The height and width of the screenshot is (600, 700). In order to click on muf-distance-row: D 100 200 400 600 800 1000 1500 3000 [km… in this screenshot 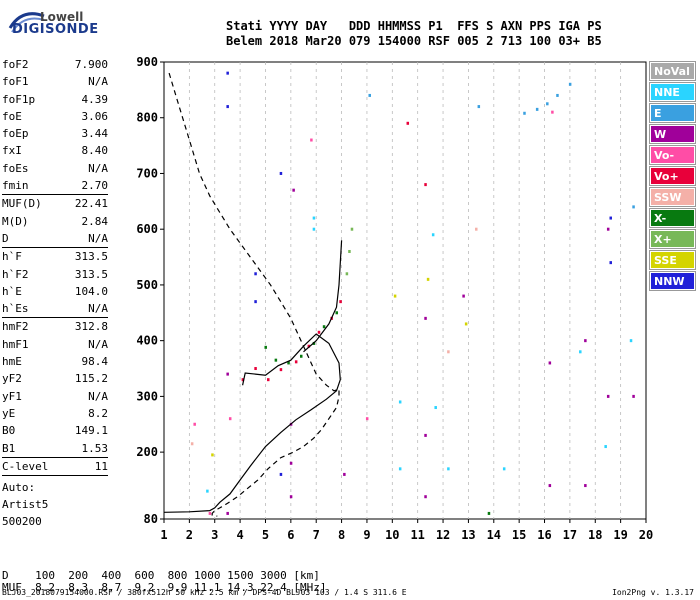, I will do `click(161, 575)`.